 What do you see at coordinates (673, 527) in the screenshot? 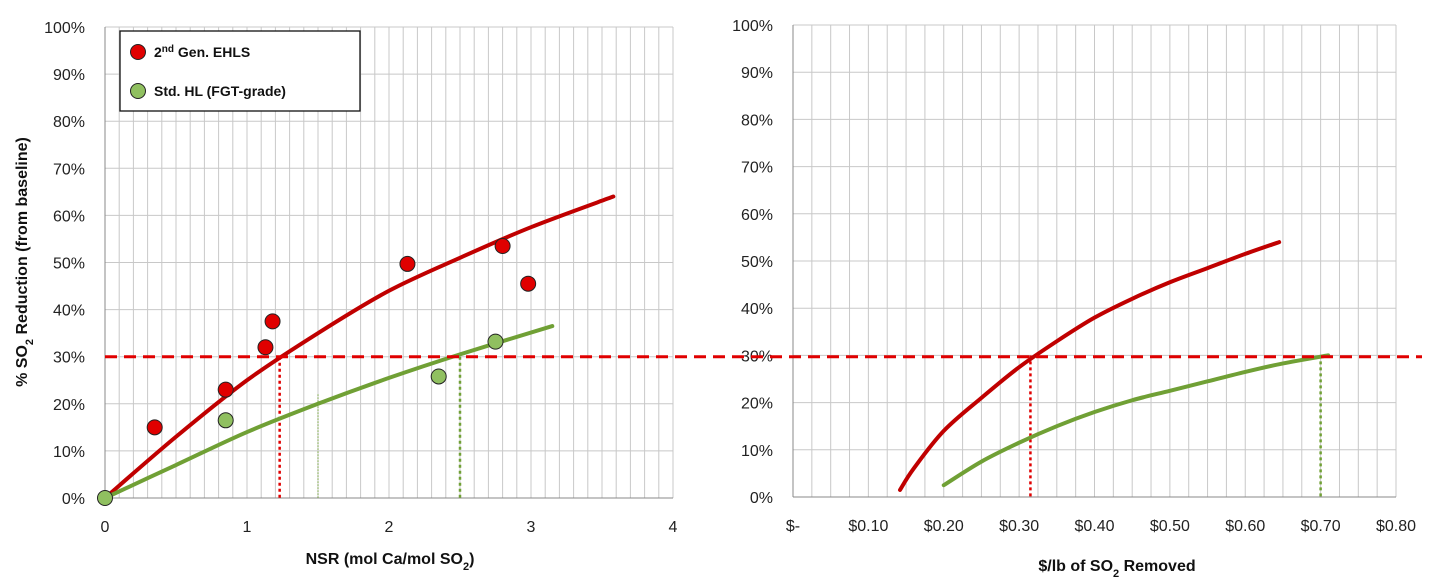
I see `left-x-tick-label: 4` at bounding box center [673, 527].